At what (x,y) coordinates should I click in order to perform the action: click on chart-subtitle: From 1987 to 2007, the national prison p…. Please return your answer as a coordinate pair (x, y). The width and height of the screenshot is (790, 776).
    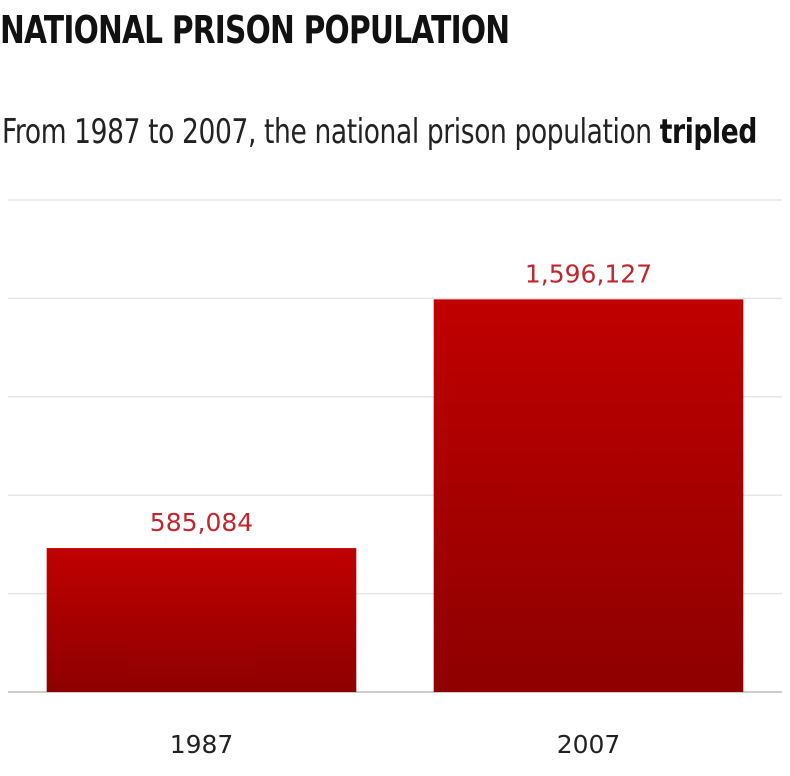
    Looking at the image, I should click on (379, 132).